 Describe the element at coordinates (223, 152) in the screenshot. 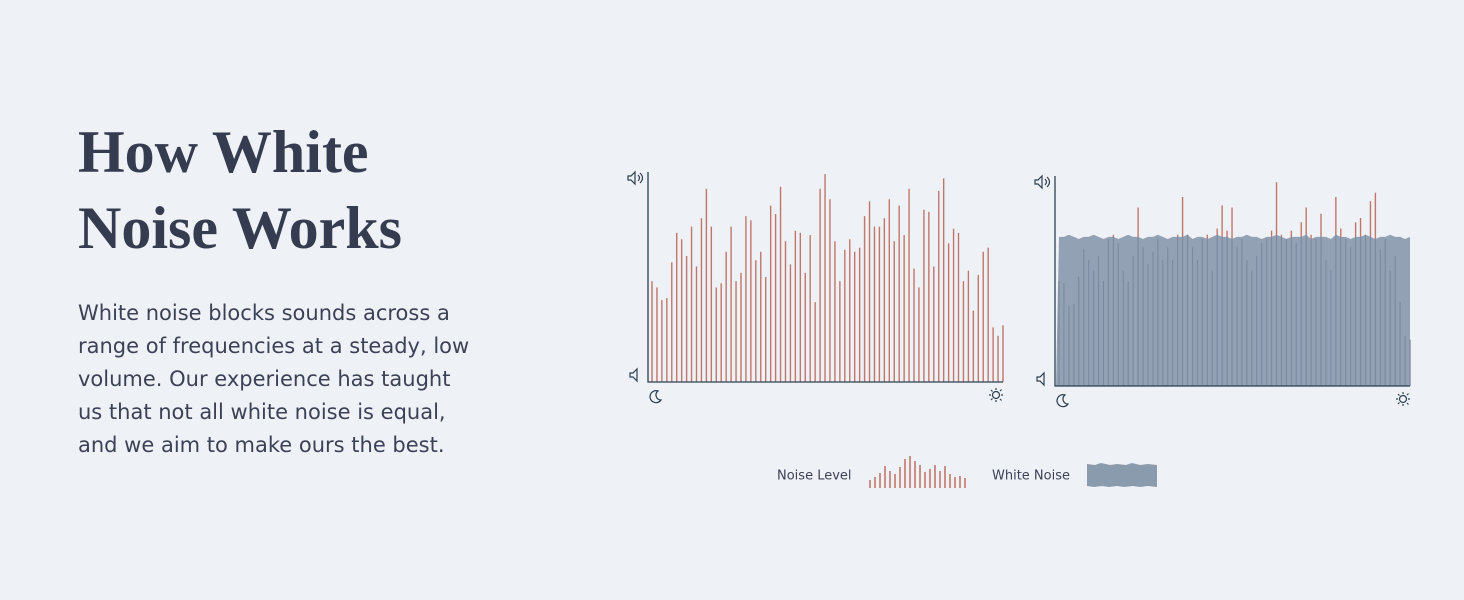

I see `heading-line: How White` at that location.